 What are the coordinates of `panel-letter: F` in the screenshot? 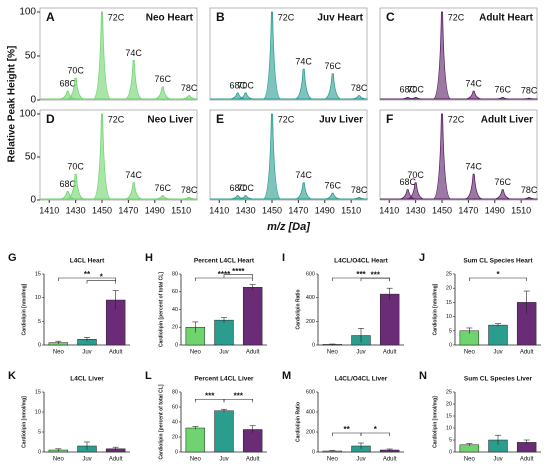 It's located at (389, 119).